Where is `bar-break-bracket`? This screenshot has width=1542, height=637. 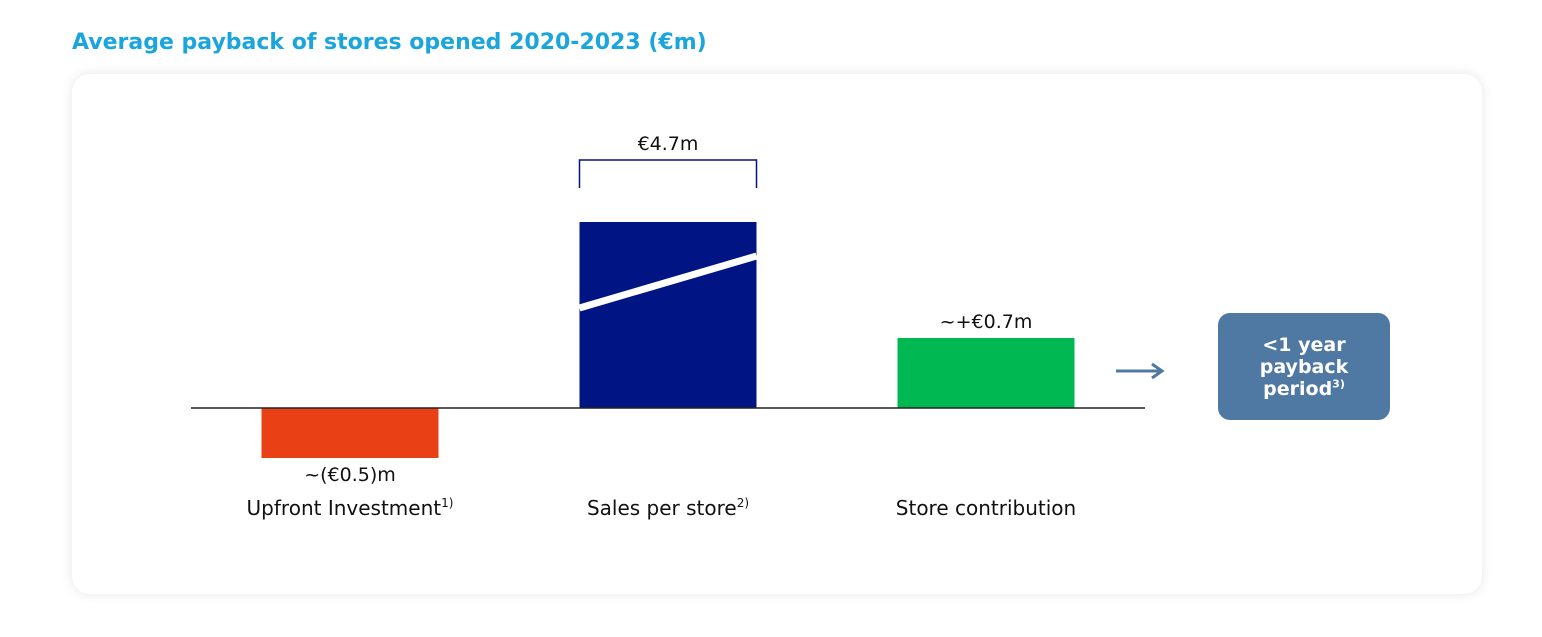
bar-break-bracket is located at coordinates (668, 173).